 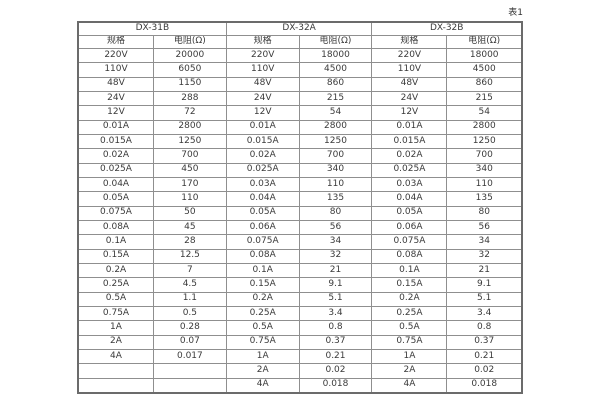 I want to click on resistance-cell: 1.1, so click(x=189, y=299).